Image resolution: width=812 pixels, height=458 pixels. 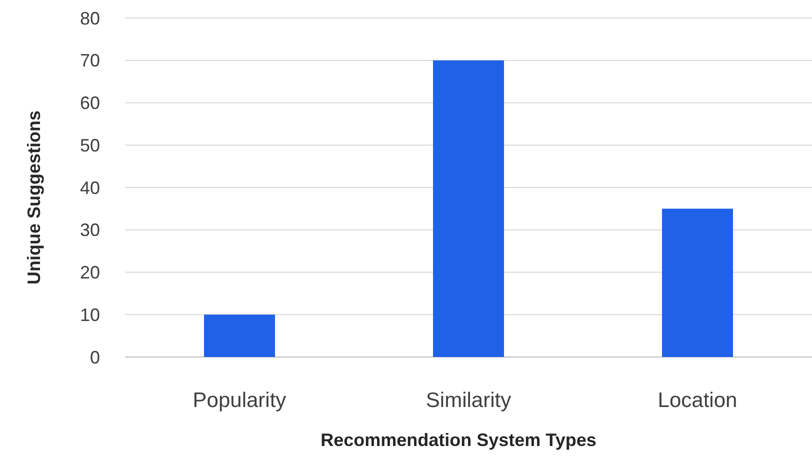 I want to click on x-tick-label: Popularity, so click(x=239, y=400).